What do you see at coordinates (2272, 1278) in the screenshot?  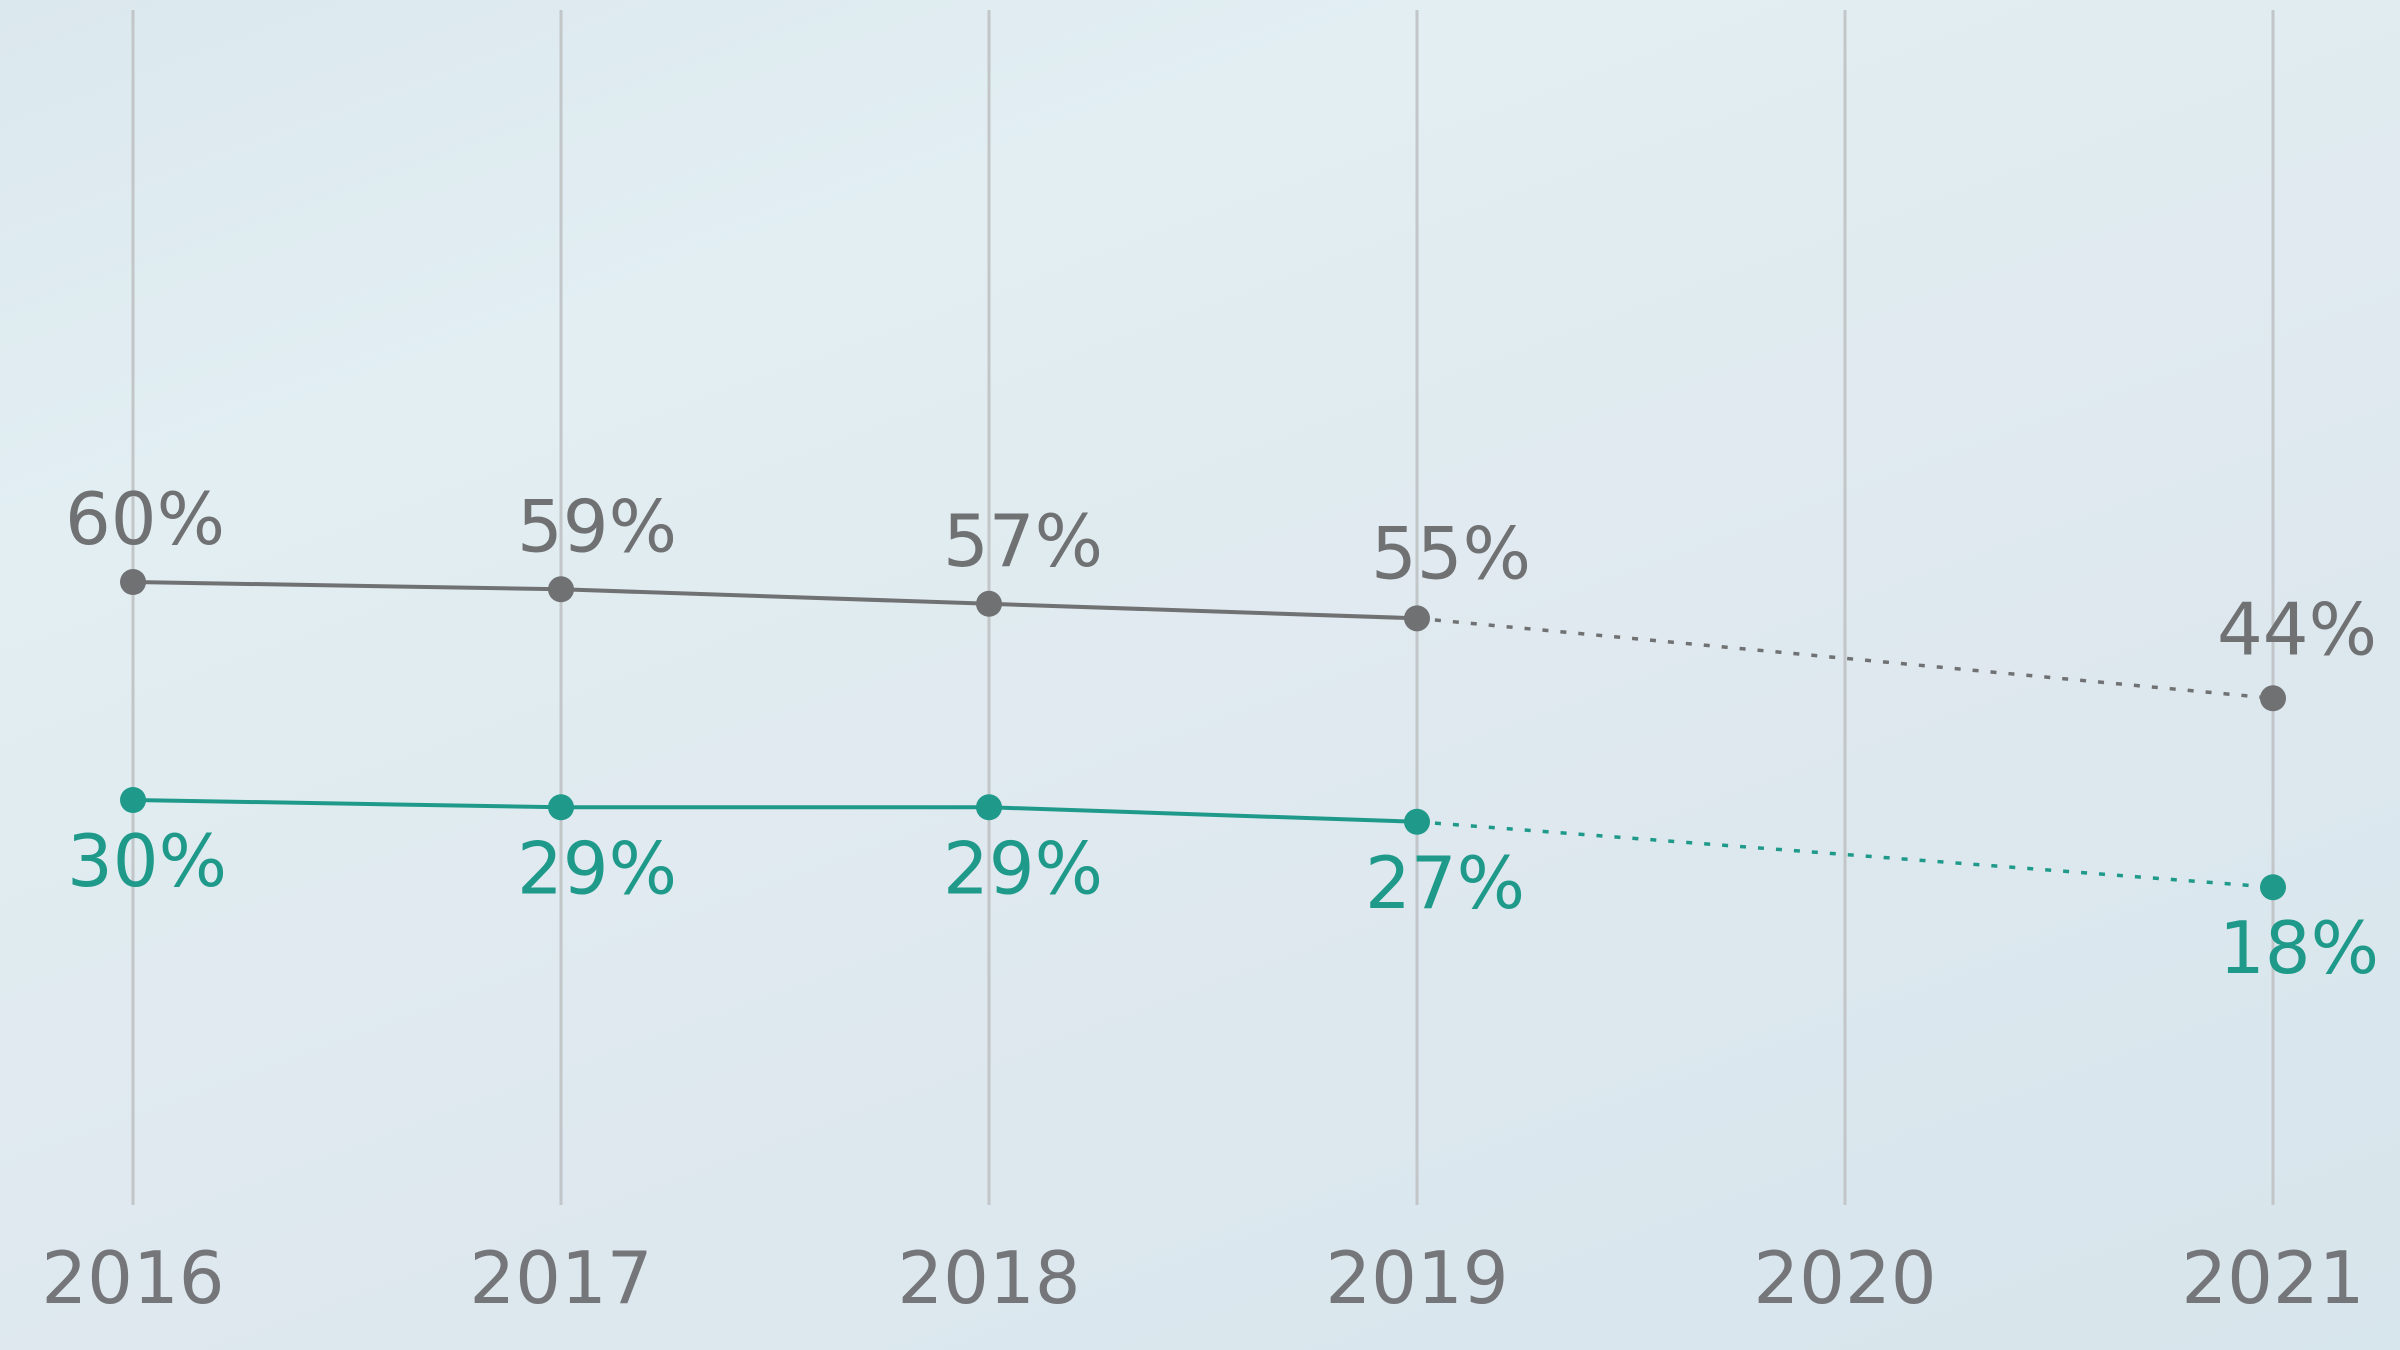 I see `x-tick-label-2021: 2021` at bounding box center [2272, 1278].